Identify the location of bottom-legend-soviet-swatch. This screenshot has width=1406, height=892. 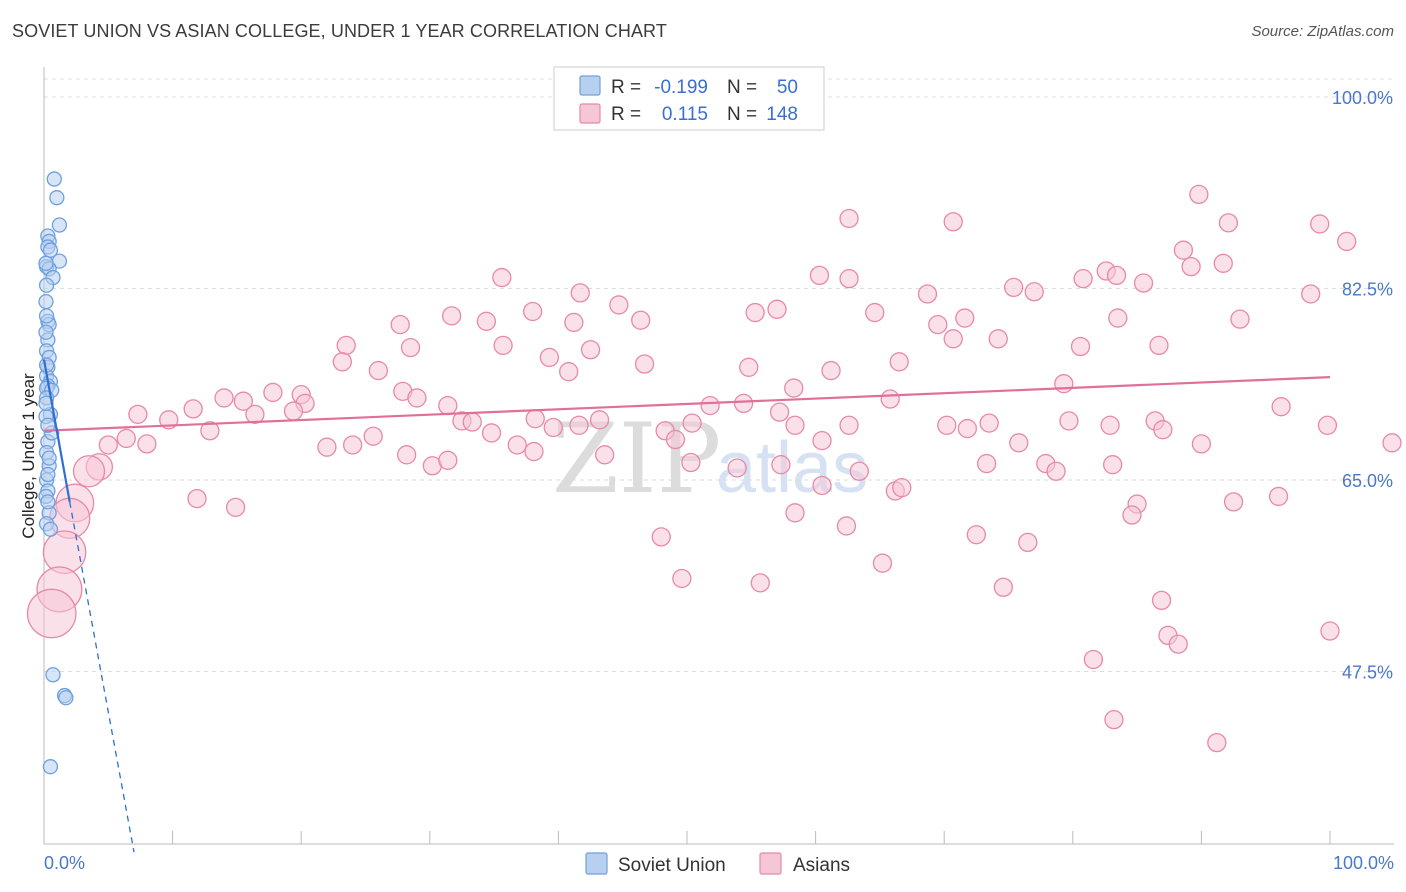
(596, 863).